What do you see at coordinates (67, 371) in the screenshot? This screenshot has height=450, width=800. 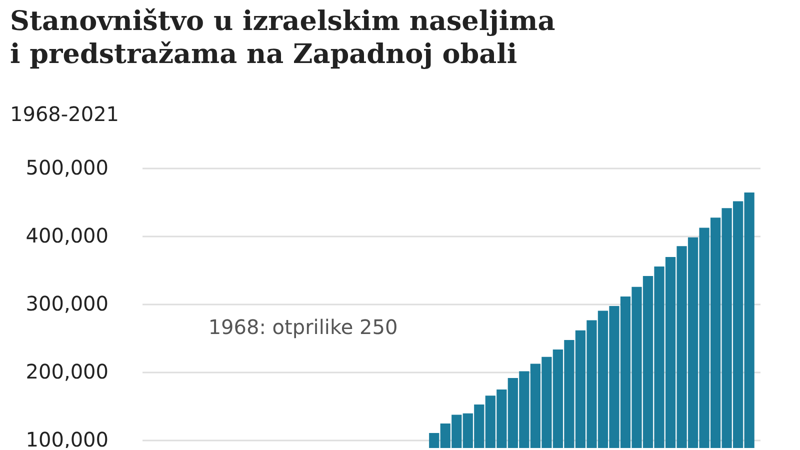 I see `y-tick-label: 200,000` at bounding box center [67, 371].